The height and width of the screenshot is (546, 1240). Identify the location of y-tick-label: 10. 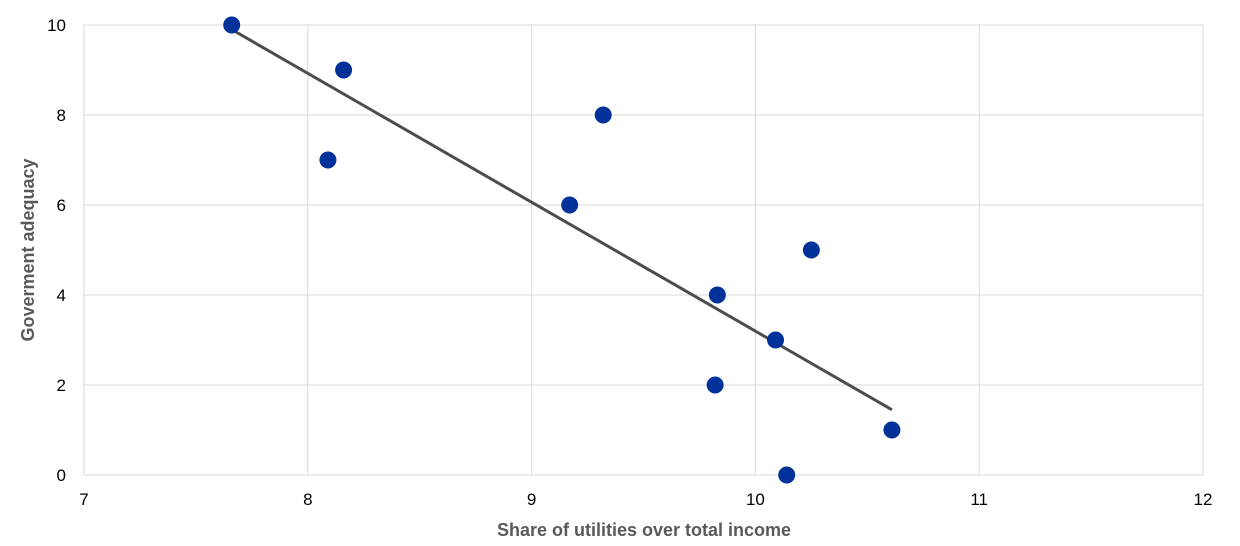
(56, 25).